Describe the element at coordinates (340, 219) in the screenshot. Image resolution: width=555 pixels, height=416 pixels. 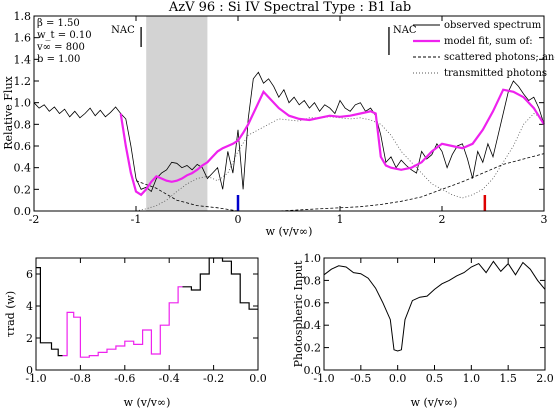
I see `x-tick-label: 1` at that location.